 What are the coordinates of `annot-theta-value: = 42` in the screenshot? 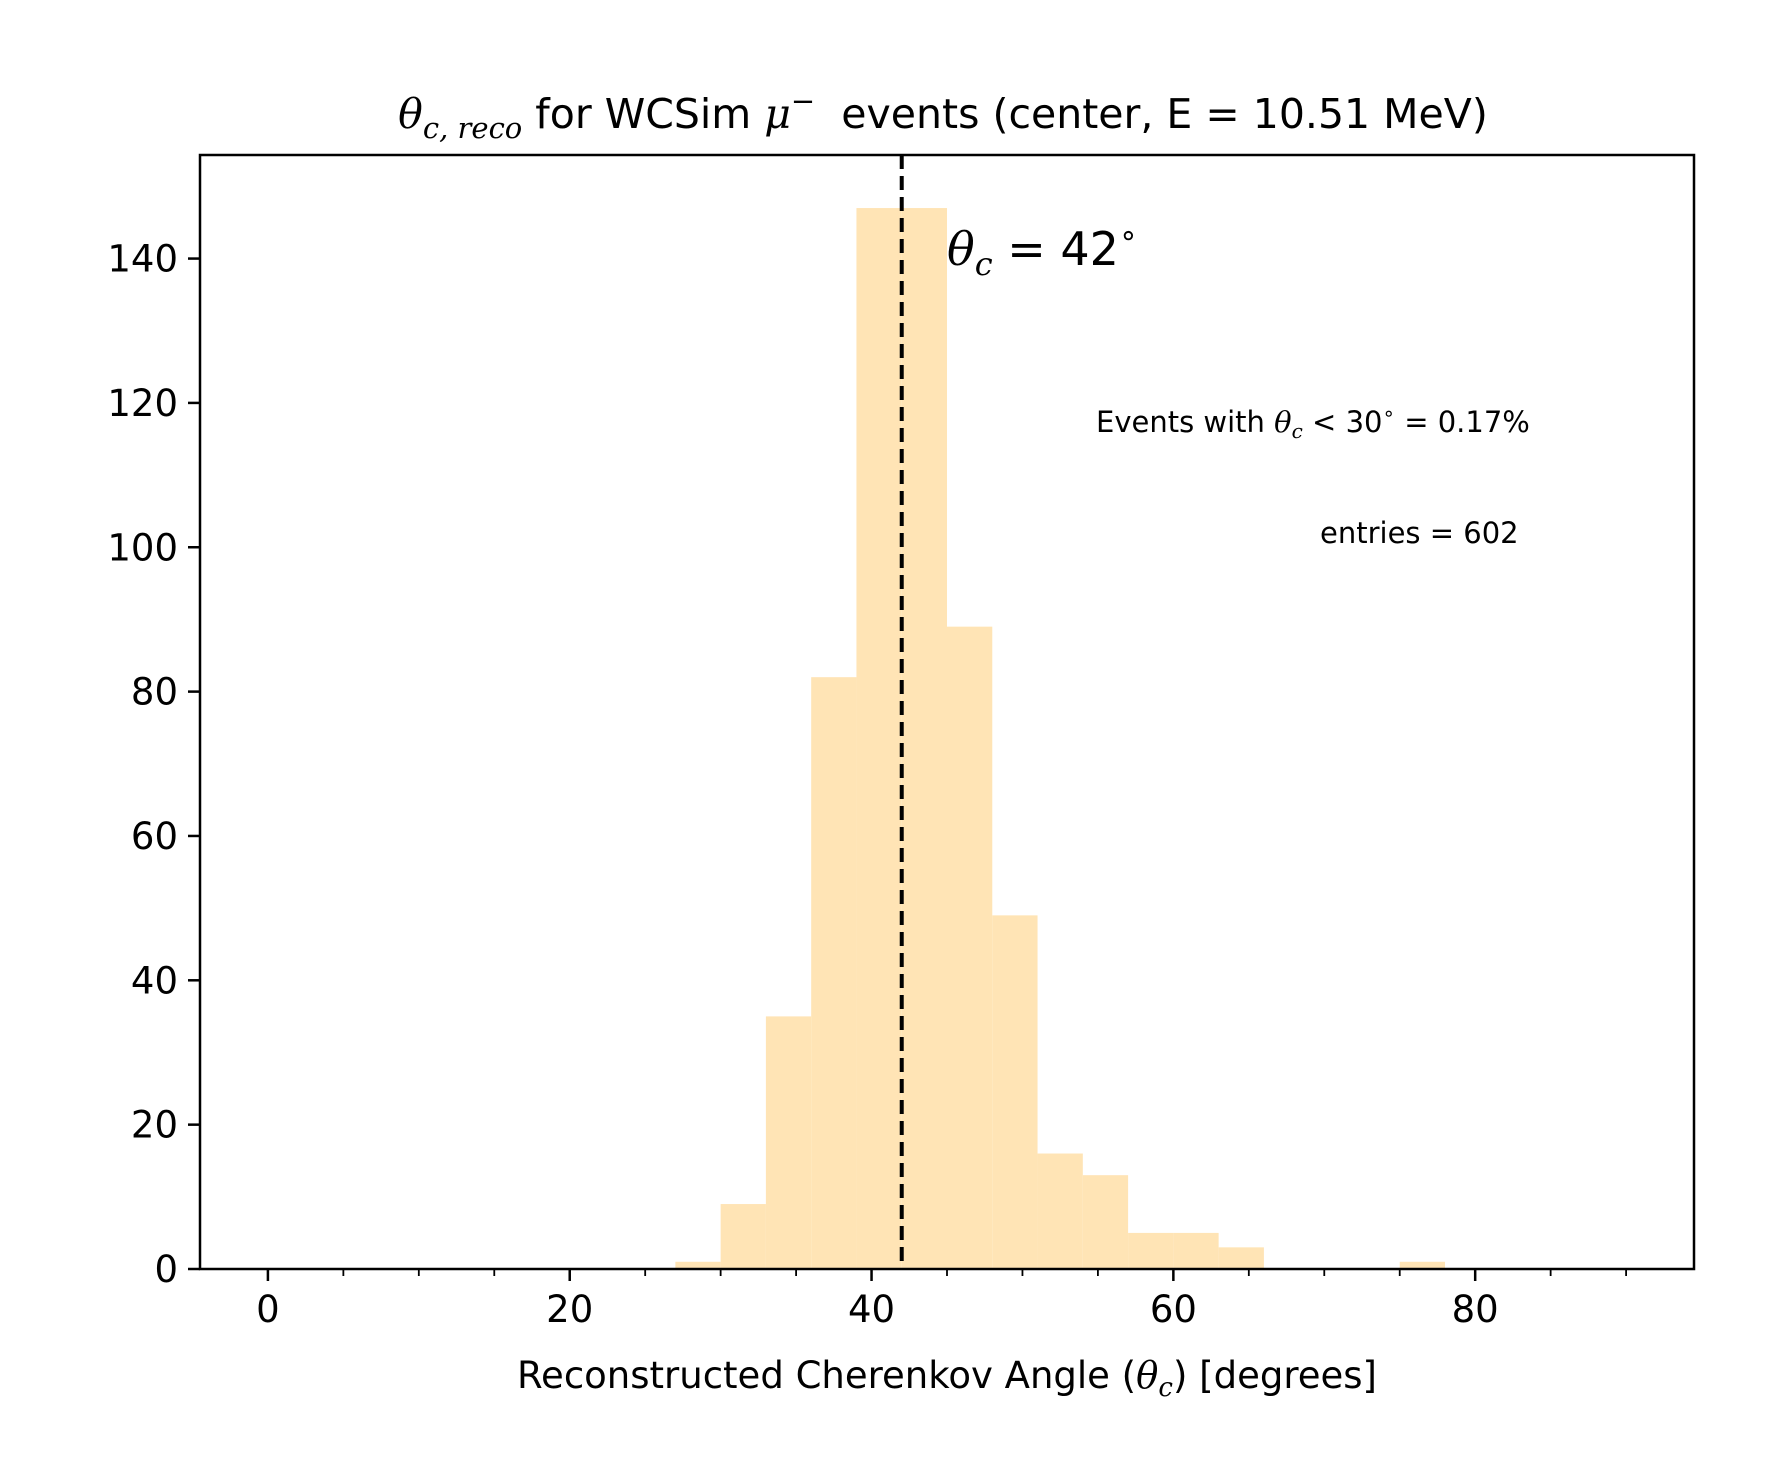 It's located at (1056, 249).